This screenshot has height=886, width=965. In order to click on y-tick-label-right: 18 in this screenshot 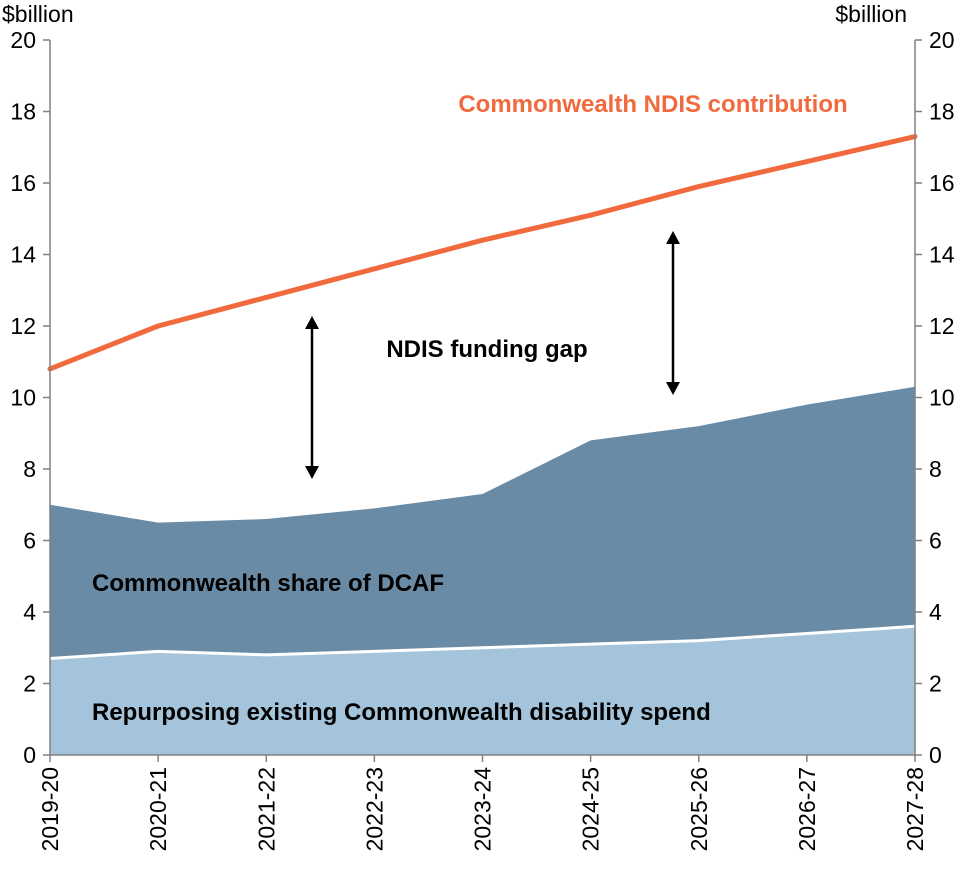, I will do `click(942, 112)`.